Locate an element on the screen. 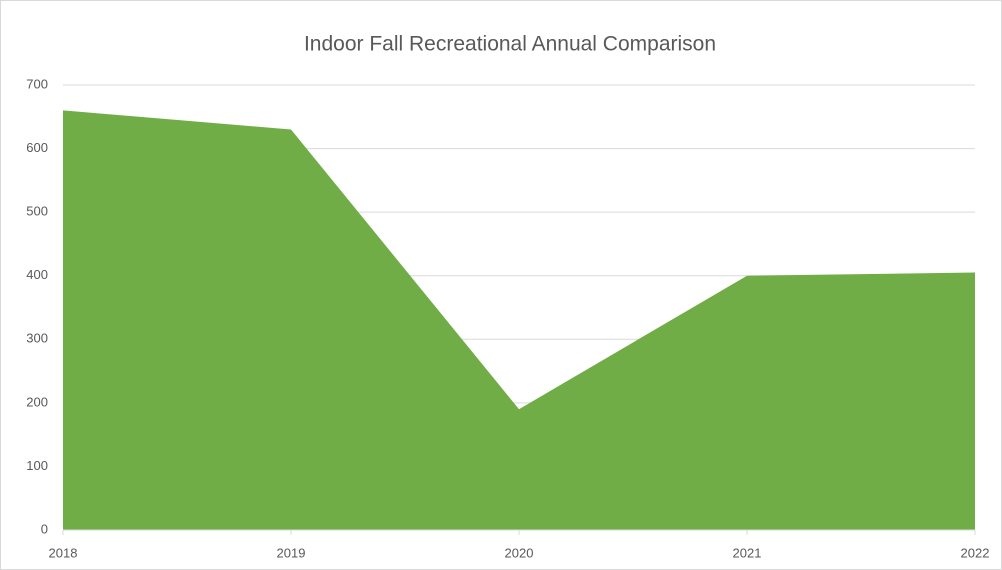  y-tick-label: 300 is located at coordinates (37, 338).